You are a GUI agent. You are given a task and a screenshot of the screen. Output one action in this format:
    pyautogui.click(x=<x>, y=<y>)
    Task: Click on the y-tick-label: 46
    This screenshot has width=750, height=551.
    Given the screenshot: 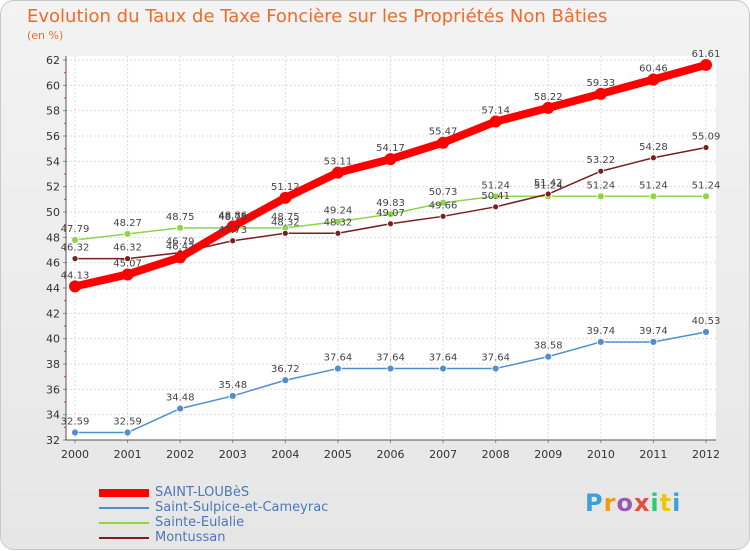 What is the action you would take?
    pyautogui.click(x=53, y=263)
    